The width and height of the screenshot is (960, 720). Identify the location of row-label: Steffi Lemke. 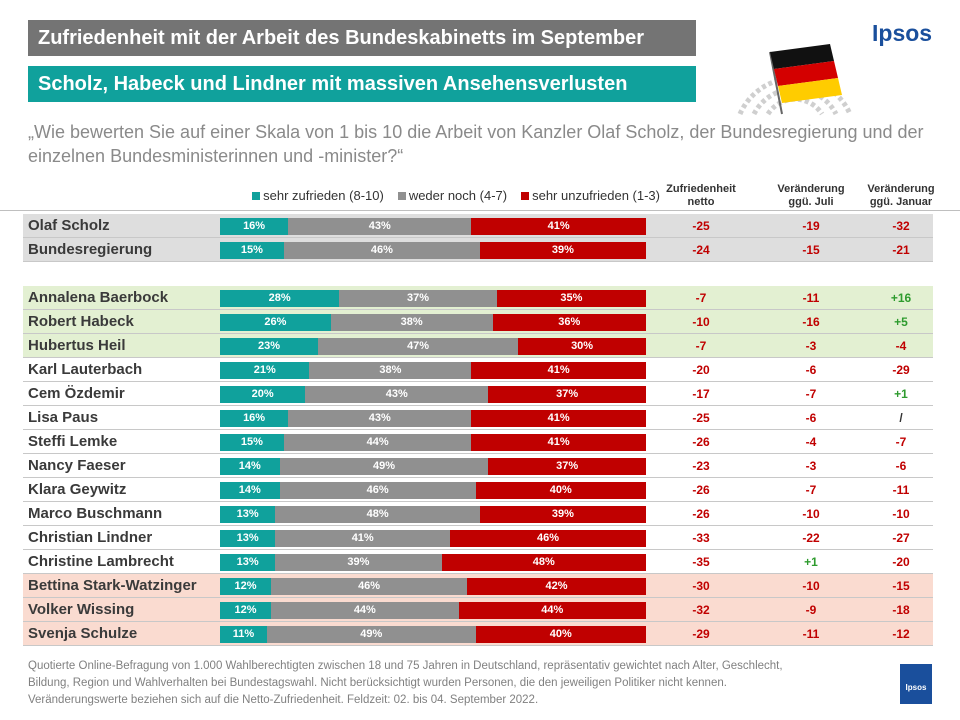
(73, 441).